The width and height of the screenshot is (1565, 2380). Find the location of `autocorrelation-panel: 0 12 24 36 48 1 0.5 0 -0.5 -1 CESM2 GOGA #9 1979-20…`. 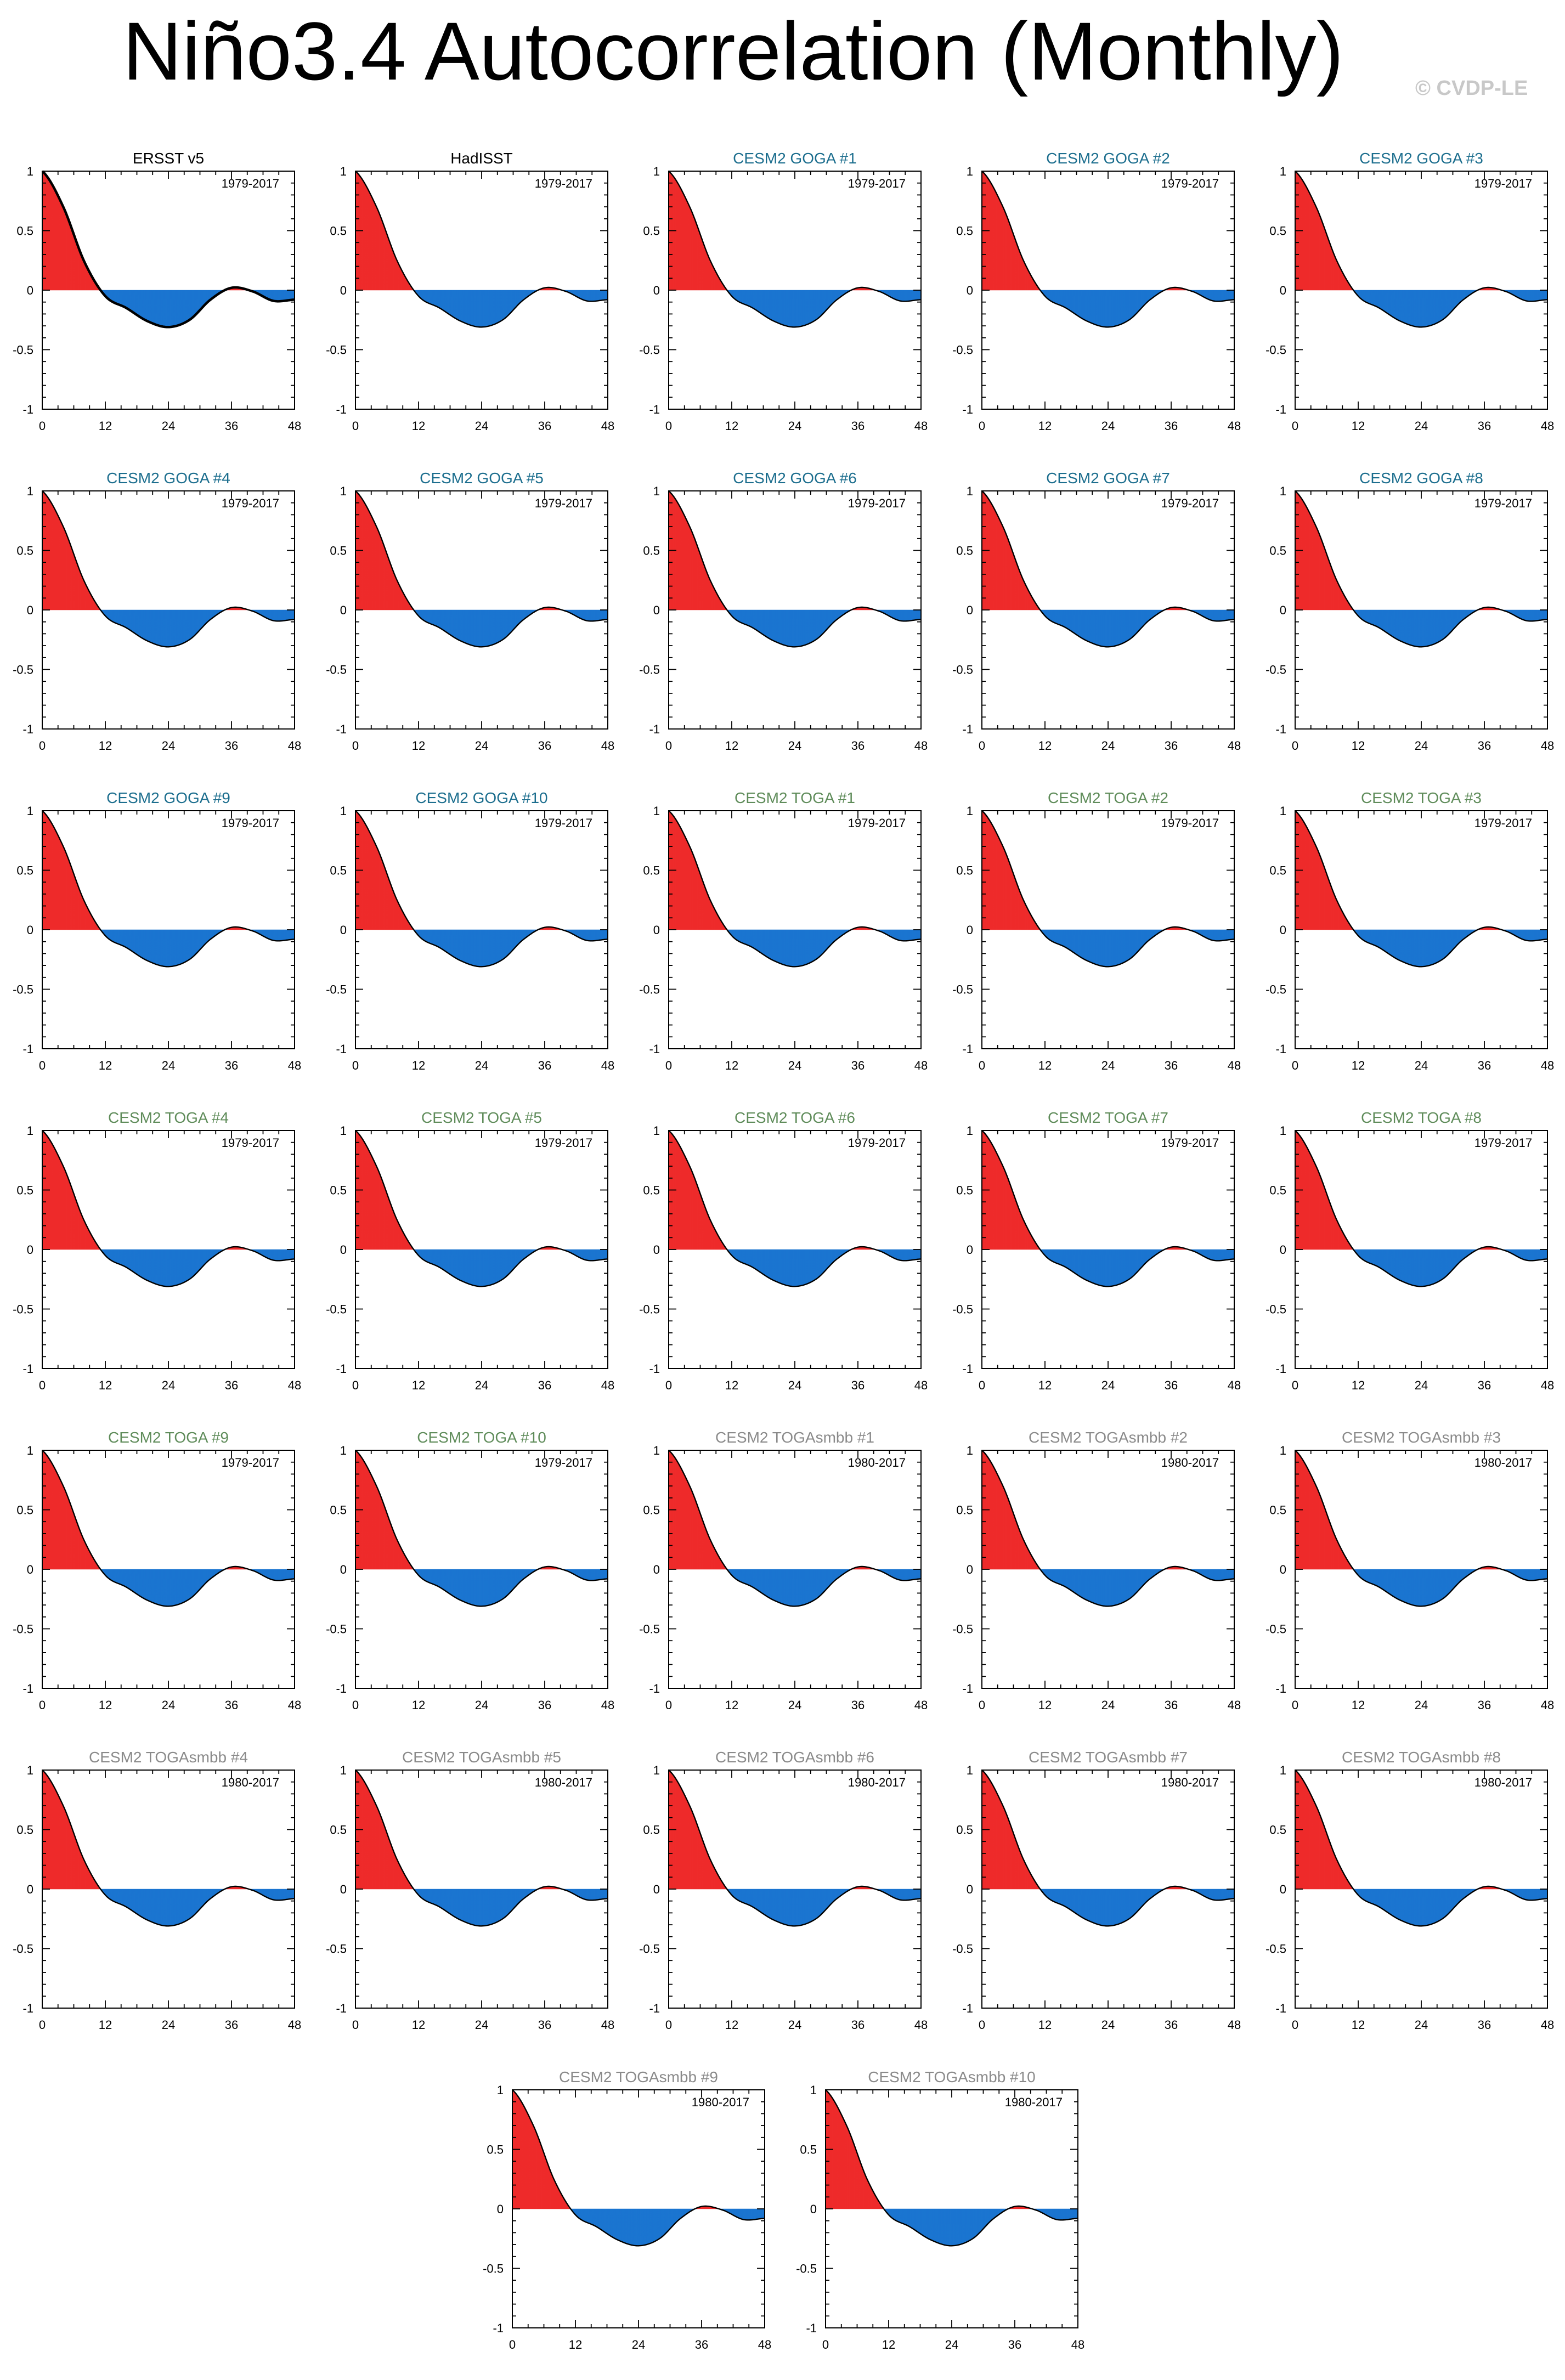

autocorrelation-panel: 0 12 24 36 48 1 0.5 0 -0.5 -1 CESM2 GOGA #9 1979-20… is located at coordinates (157, 930).